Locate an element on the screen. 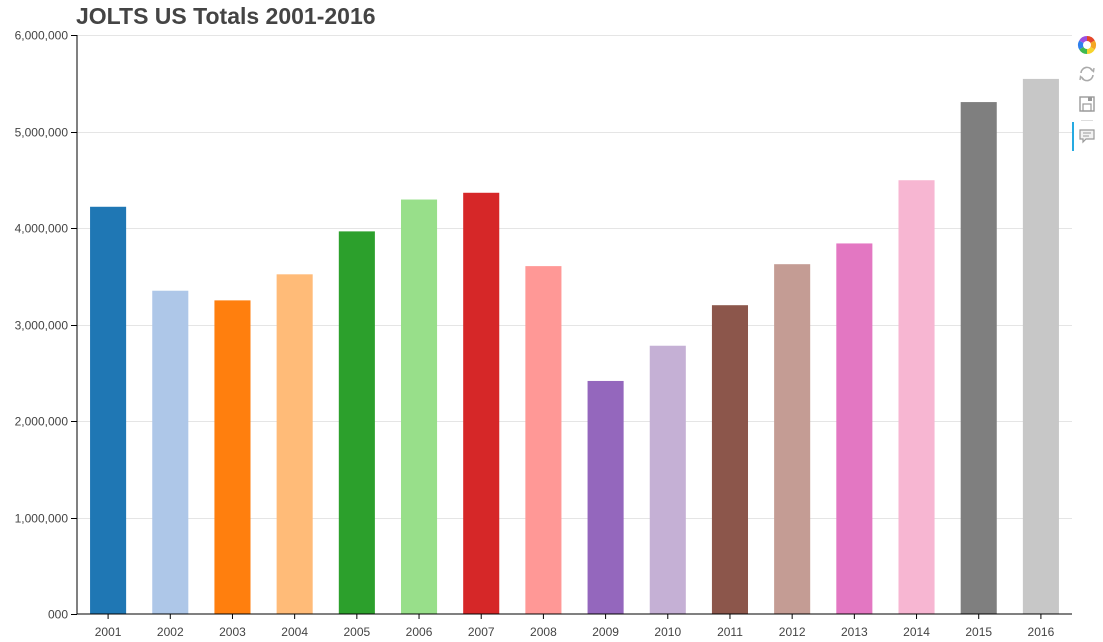 The image size is (1103, 642). hover-icon is located at coordinates (1087, 136).